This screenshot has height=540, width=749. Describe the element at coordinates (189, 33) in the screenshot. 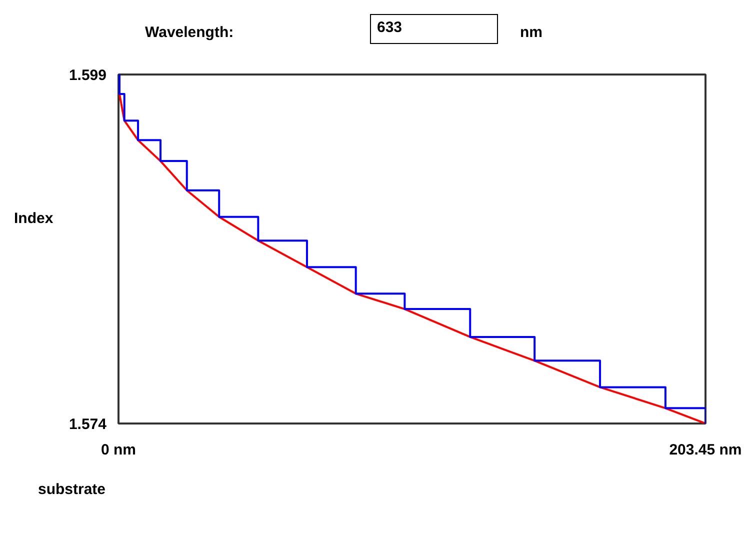

I see `text: Wavelength:` at that location.